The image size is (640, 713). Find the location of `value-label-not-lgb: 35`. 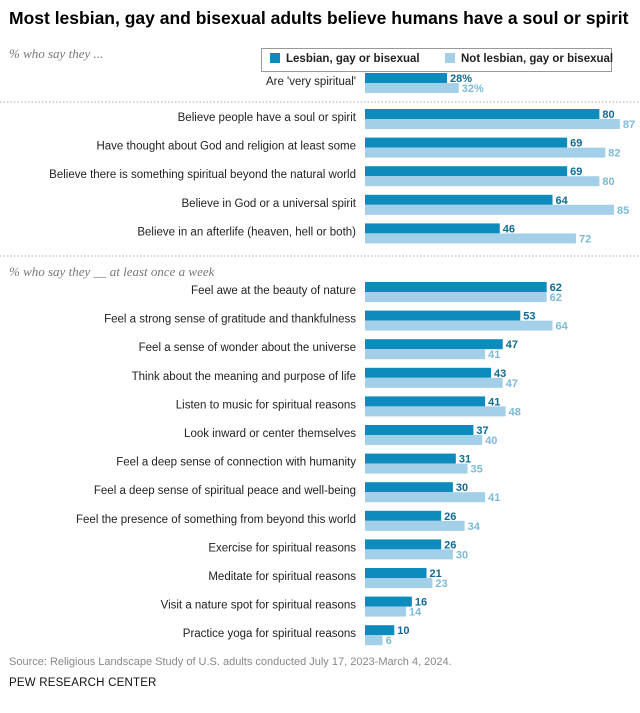

value-label-not-lgb: 35 is located at coordinates (477, 470).